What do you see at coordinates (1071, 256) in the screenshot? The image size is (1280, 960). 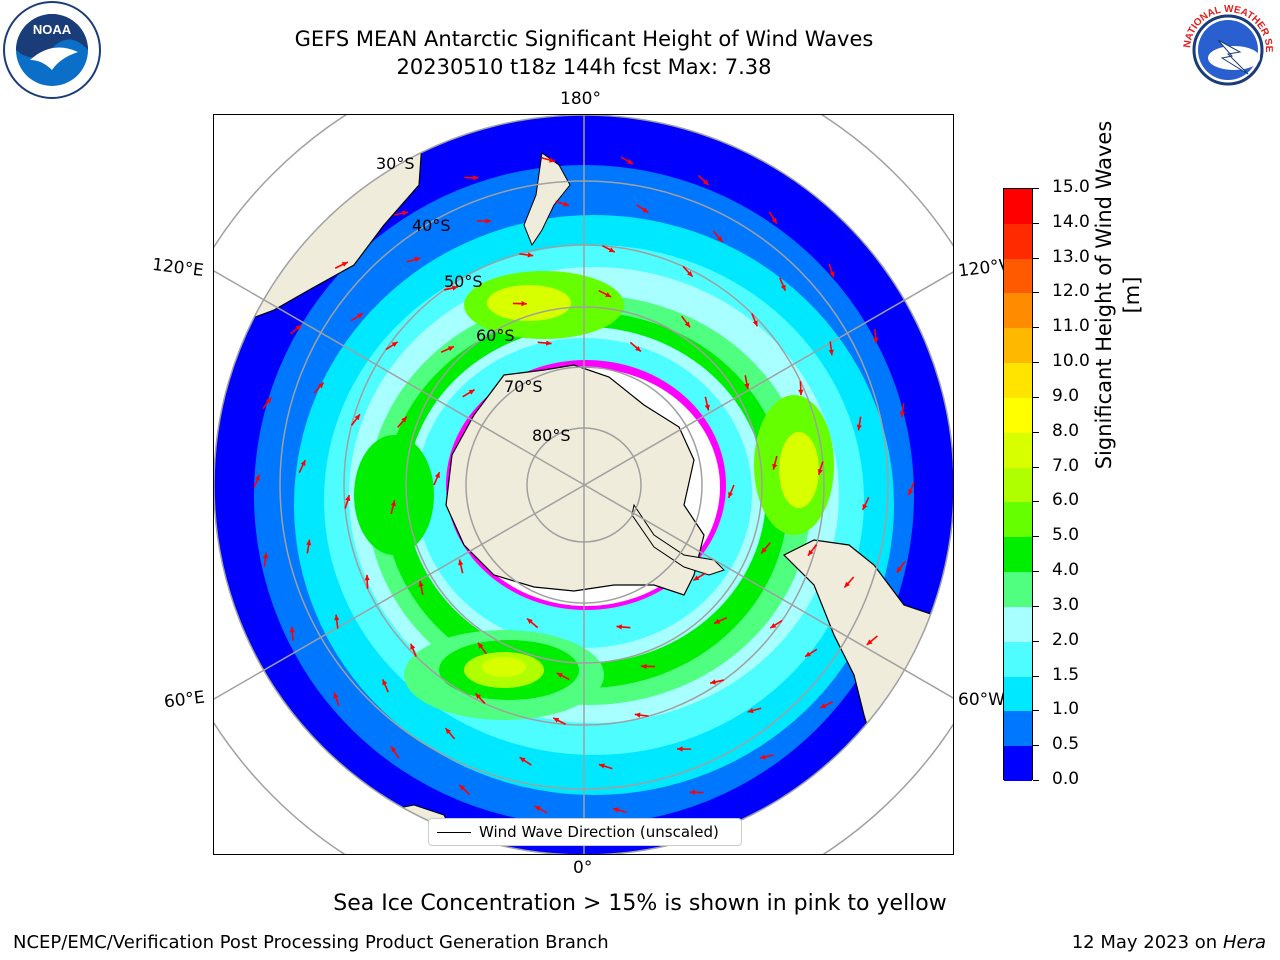 I see `colorbar-tick-label: 13.0` at bounding box center [1071, 256].